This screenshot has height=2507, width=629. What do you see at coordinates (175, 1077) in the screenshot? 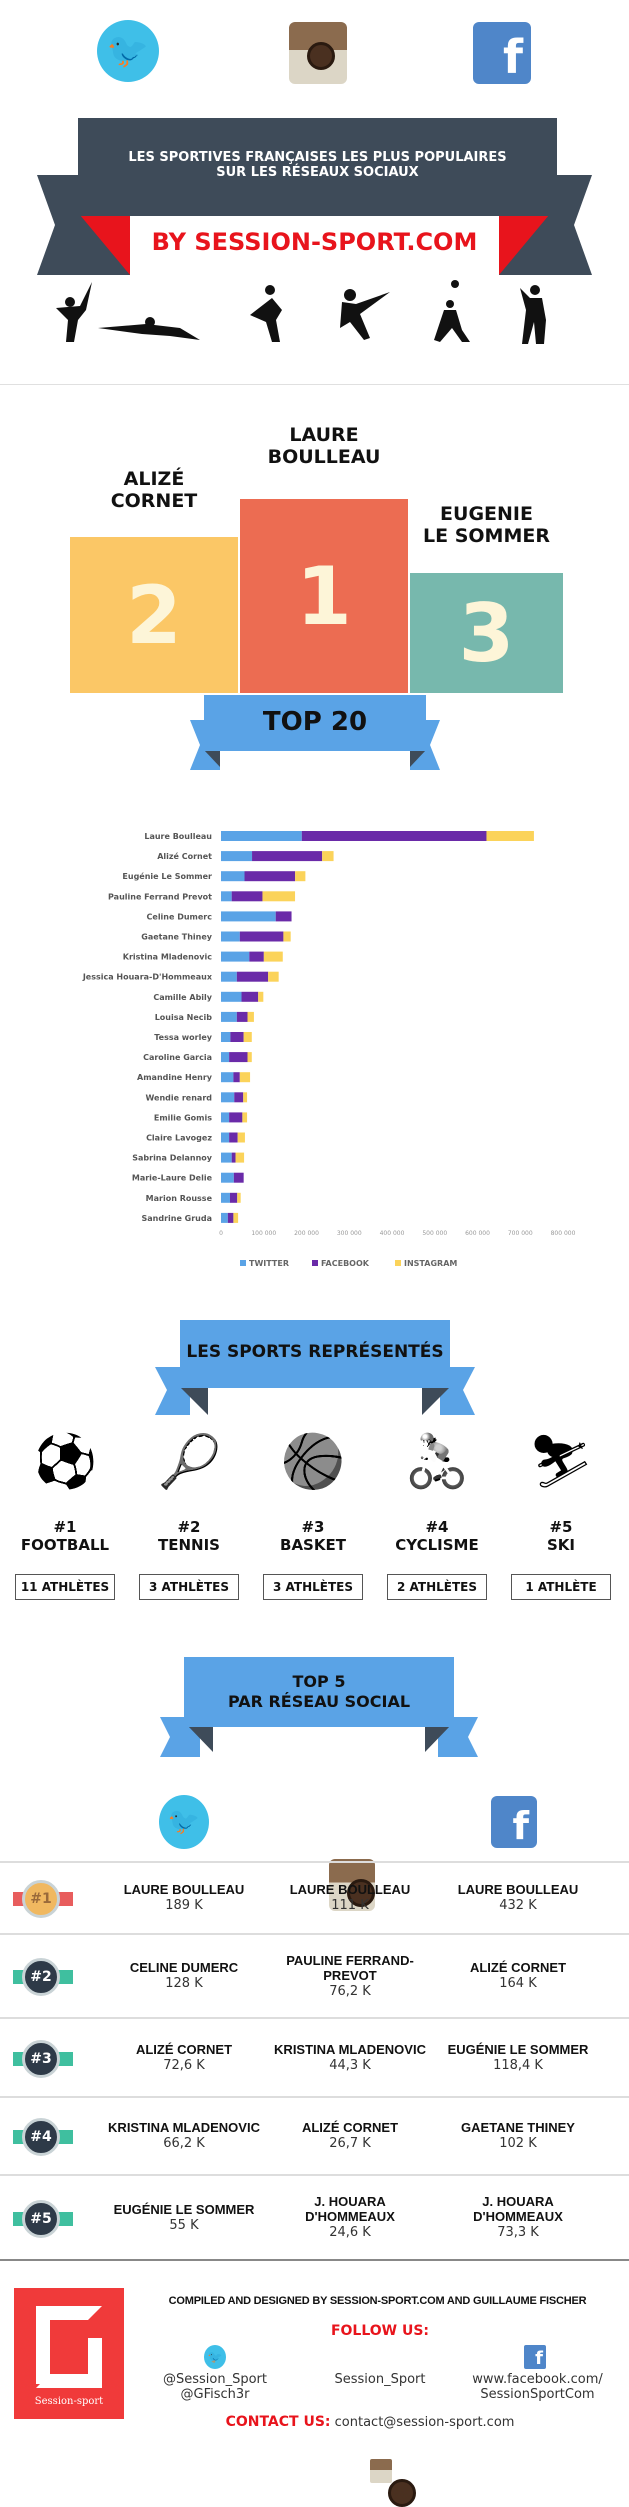
I see `category-label: Amandine Henry` at bounding box center [175, 1077].